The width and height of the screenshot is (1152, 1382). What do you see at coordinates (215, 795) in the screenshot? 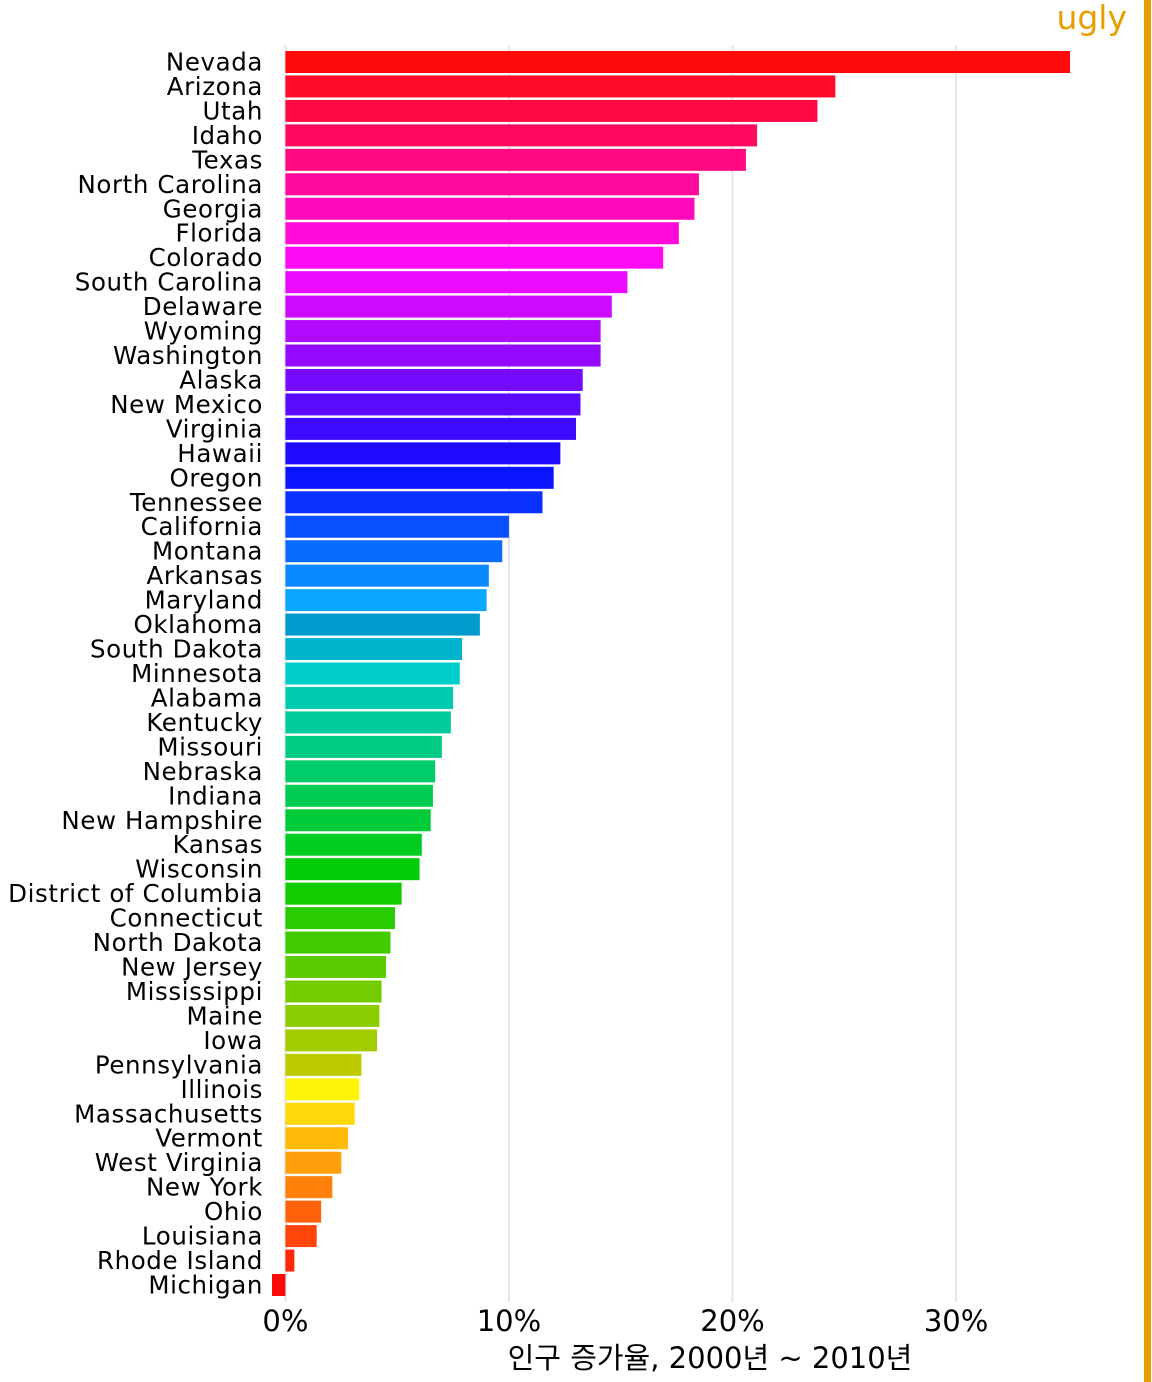
I see `category-label: Indiana` at bounding box center [215, 795].